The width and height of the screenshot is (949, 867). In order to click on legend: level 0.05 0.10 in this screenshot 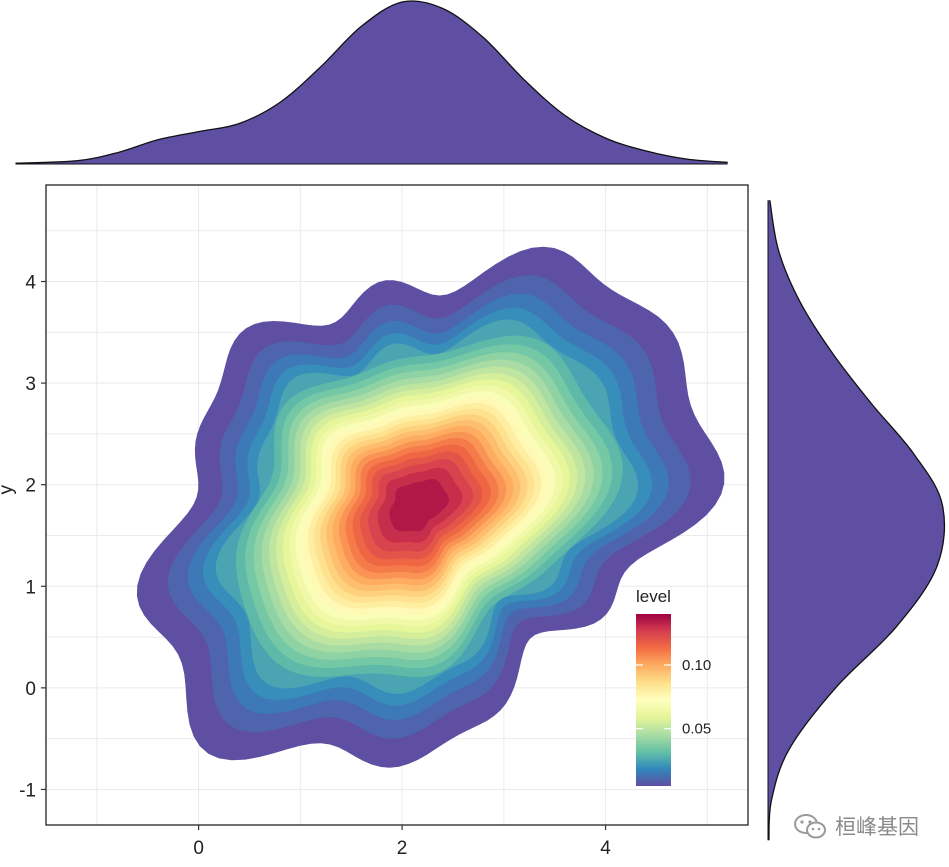, I will do `click(673, 686)`.